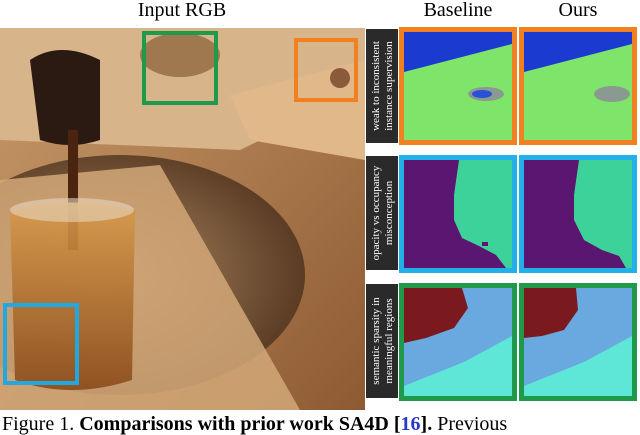 This screenshot has width=640, height=435. Describe the element at coordinates (389, 86) in the screenshot. I see `row-label-line: instance supervision` at that location.